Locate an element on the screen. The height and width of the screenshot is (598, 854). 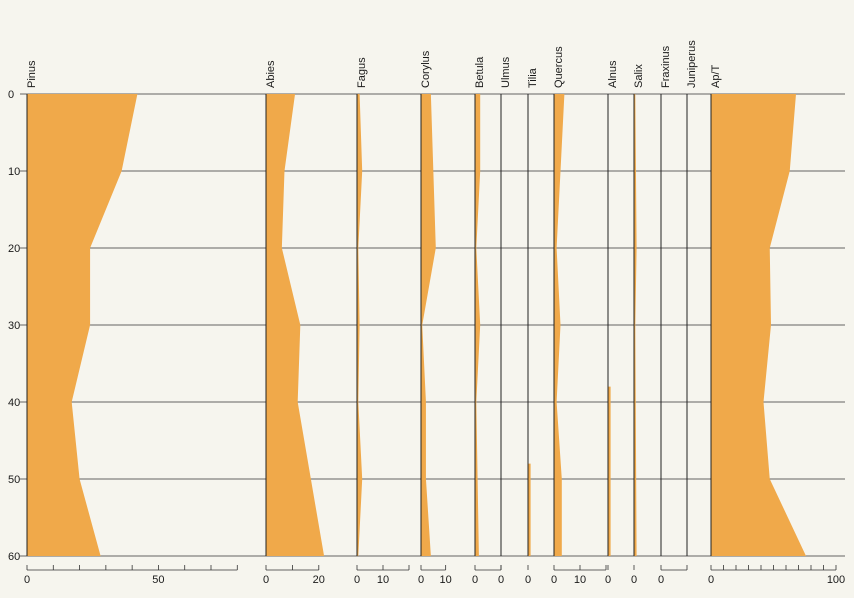
panel-abies: Abies 0 20 is located at coordinates (294, 323).